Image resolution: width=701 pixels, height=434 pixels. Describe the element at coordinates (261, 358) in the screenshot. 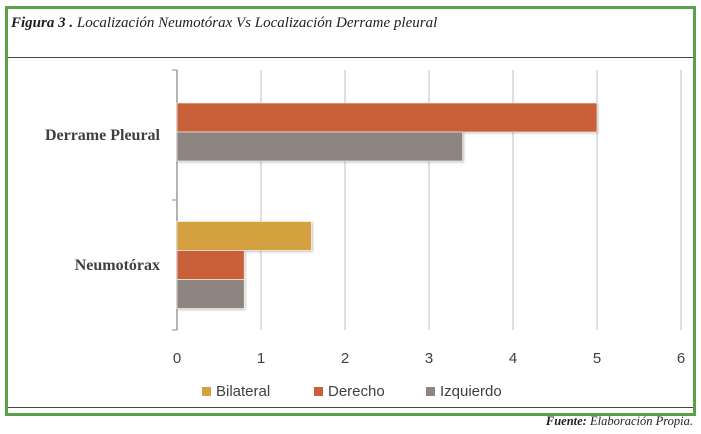

I see `x-tick-label-1: 1` at that location.